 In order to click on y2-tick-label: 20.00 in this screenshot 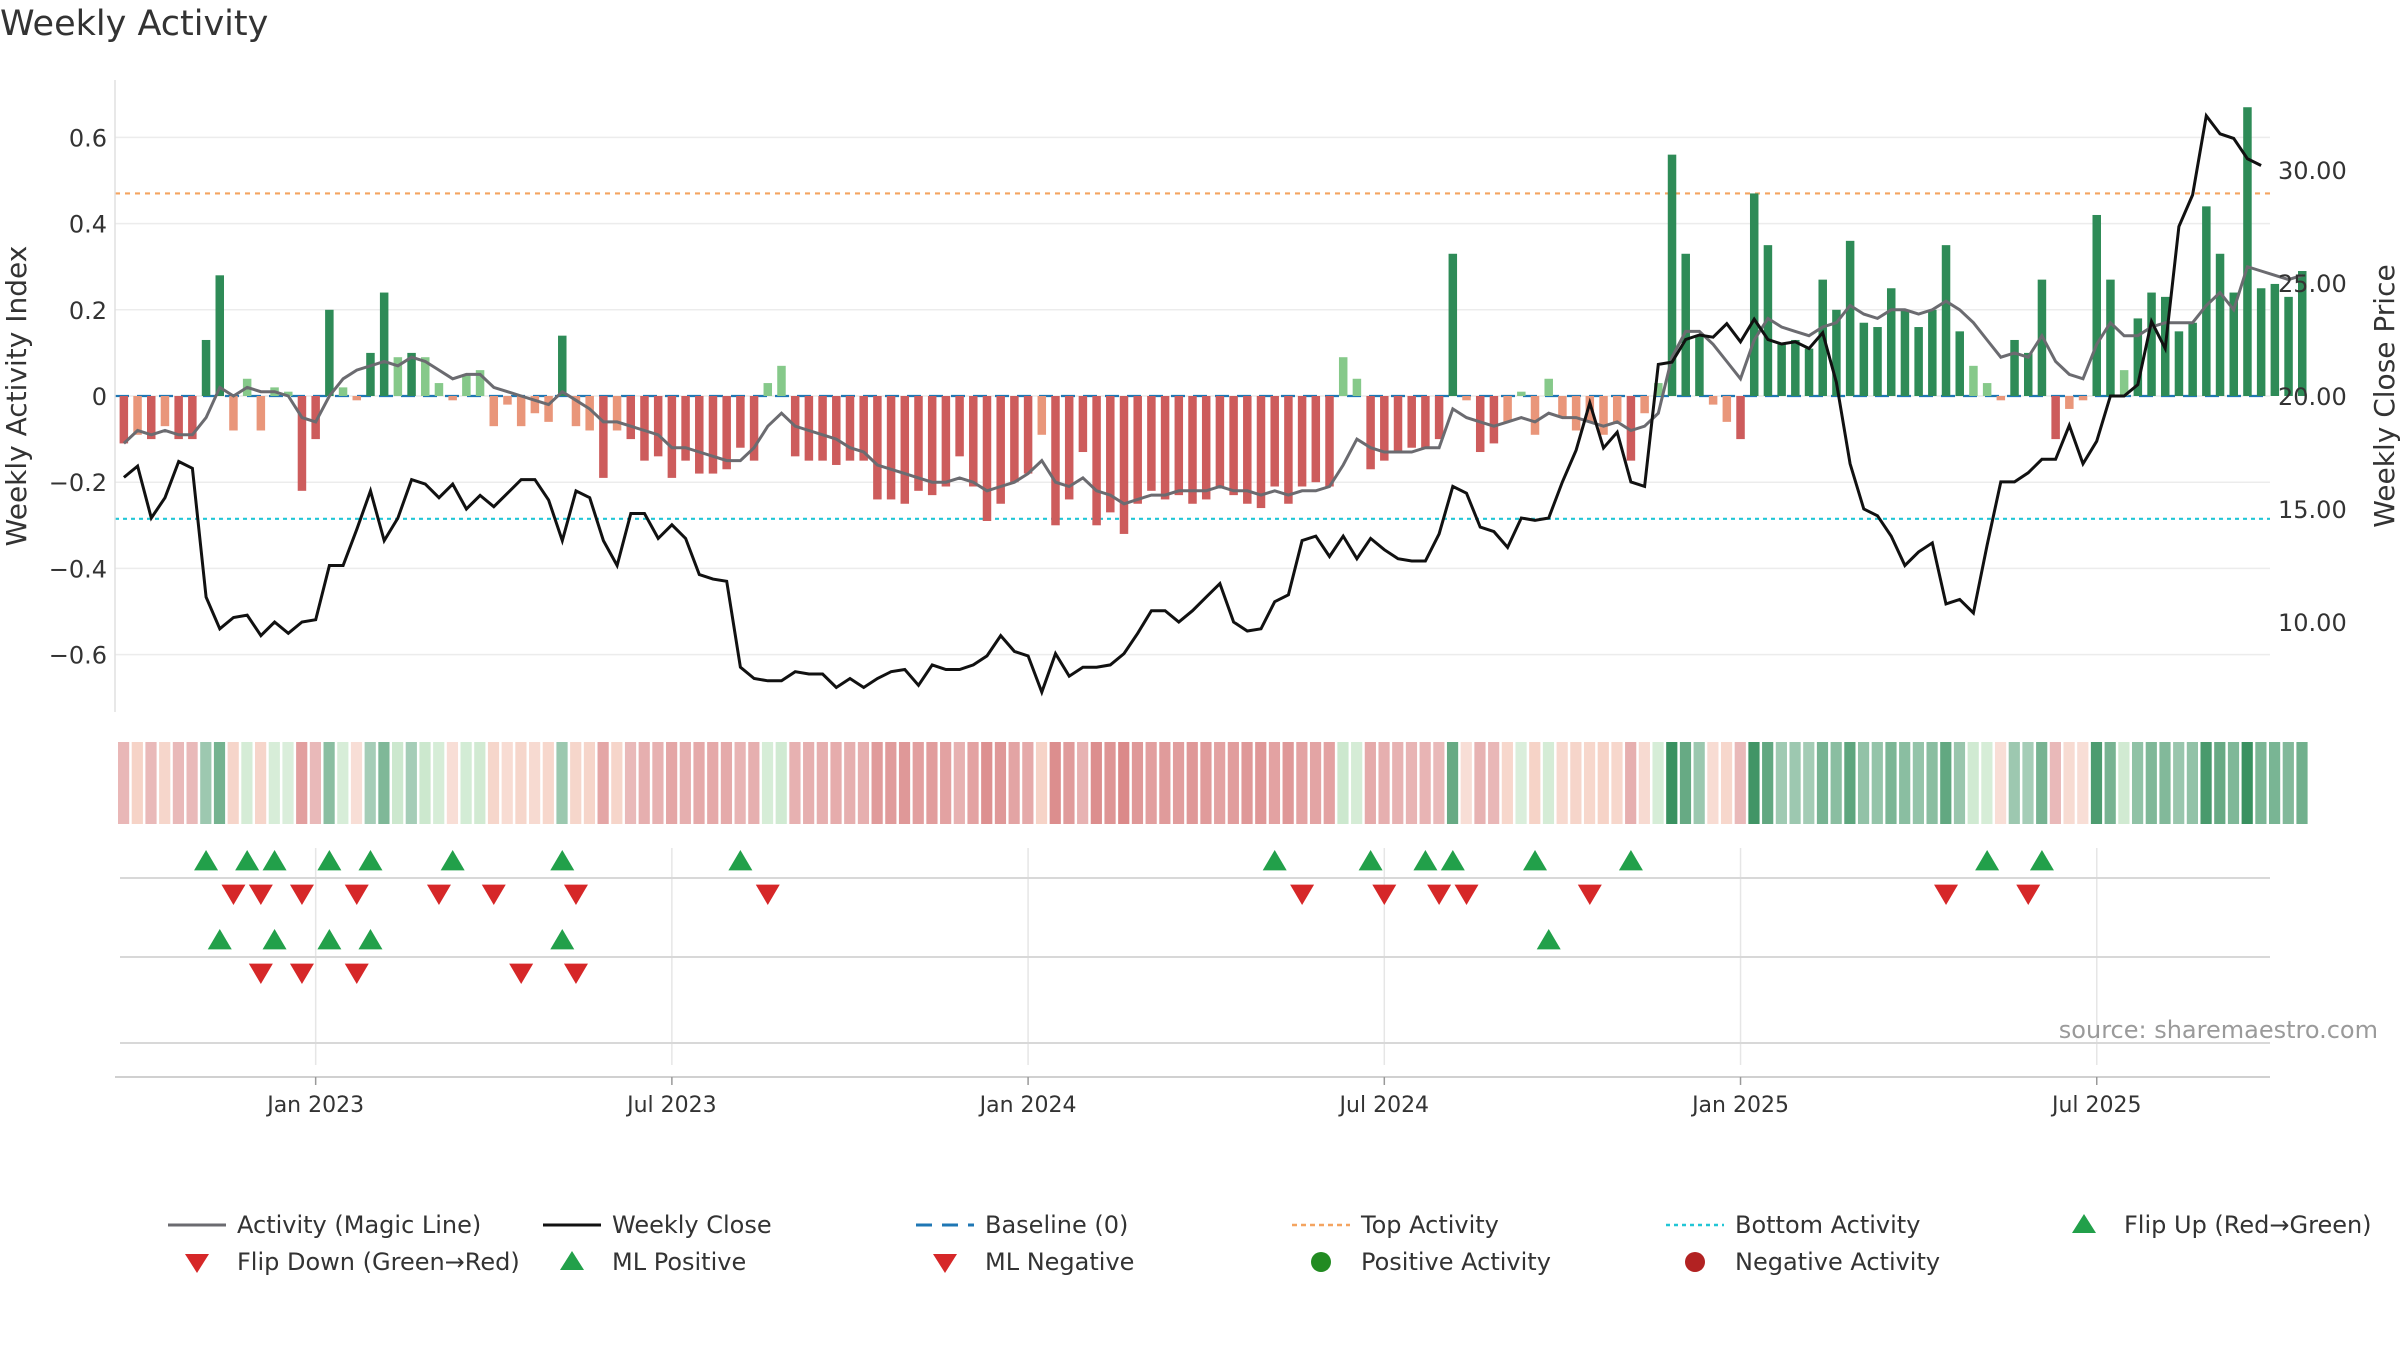, I will do `click(2312, 397)`.